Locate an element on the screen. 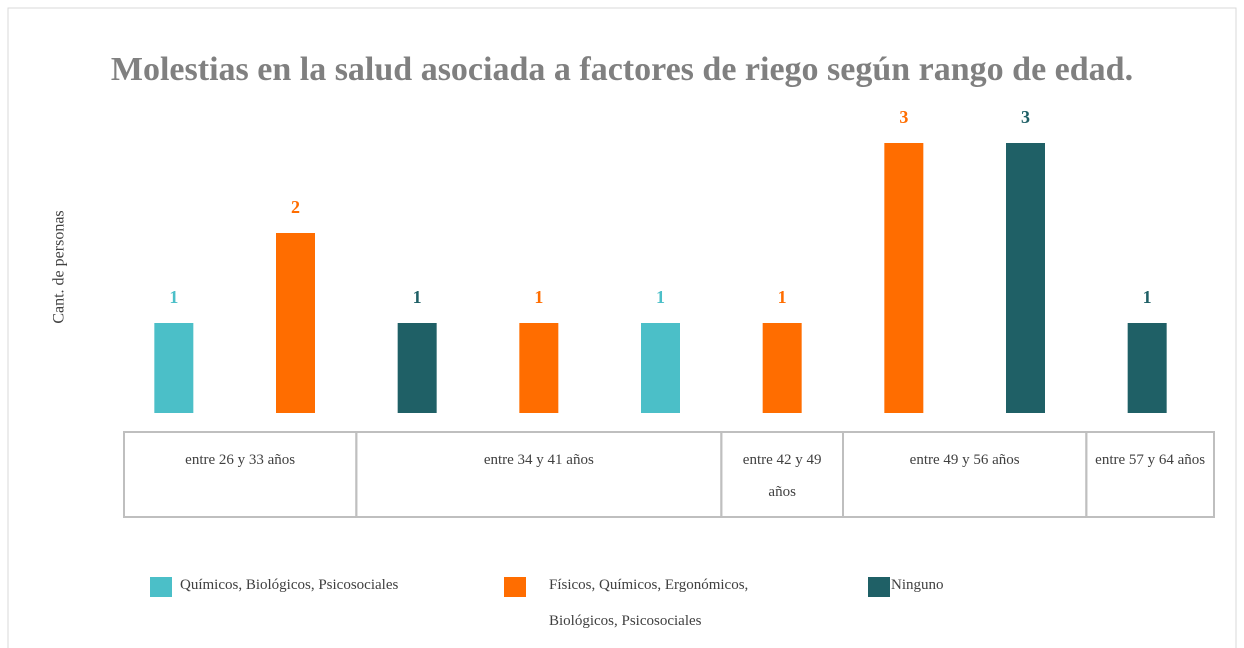 This screenshot has width=1244, height=648. y-axis-label: Cant. de personas is located at coordinates (59, 266).